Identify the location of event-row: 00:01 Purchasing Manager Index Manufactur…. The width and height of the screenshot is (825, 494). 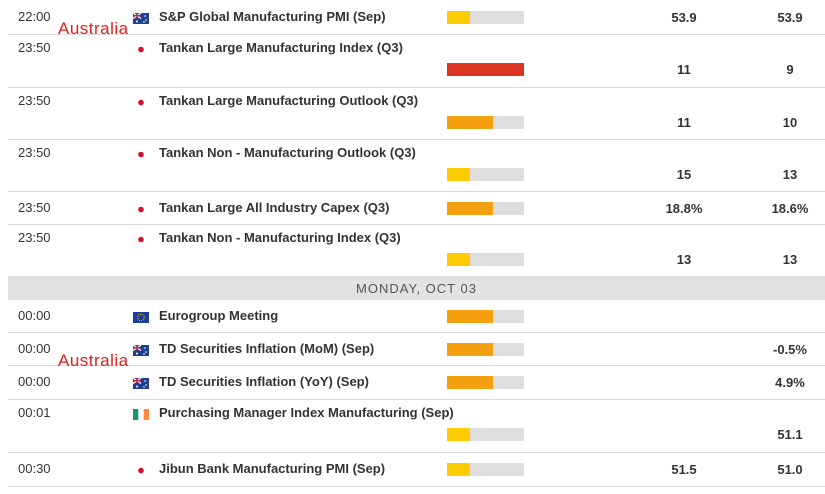
(416, 426).